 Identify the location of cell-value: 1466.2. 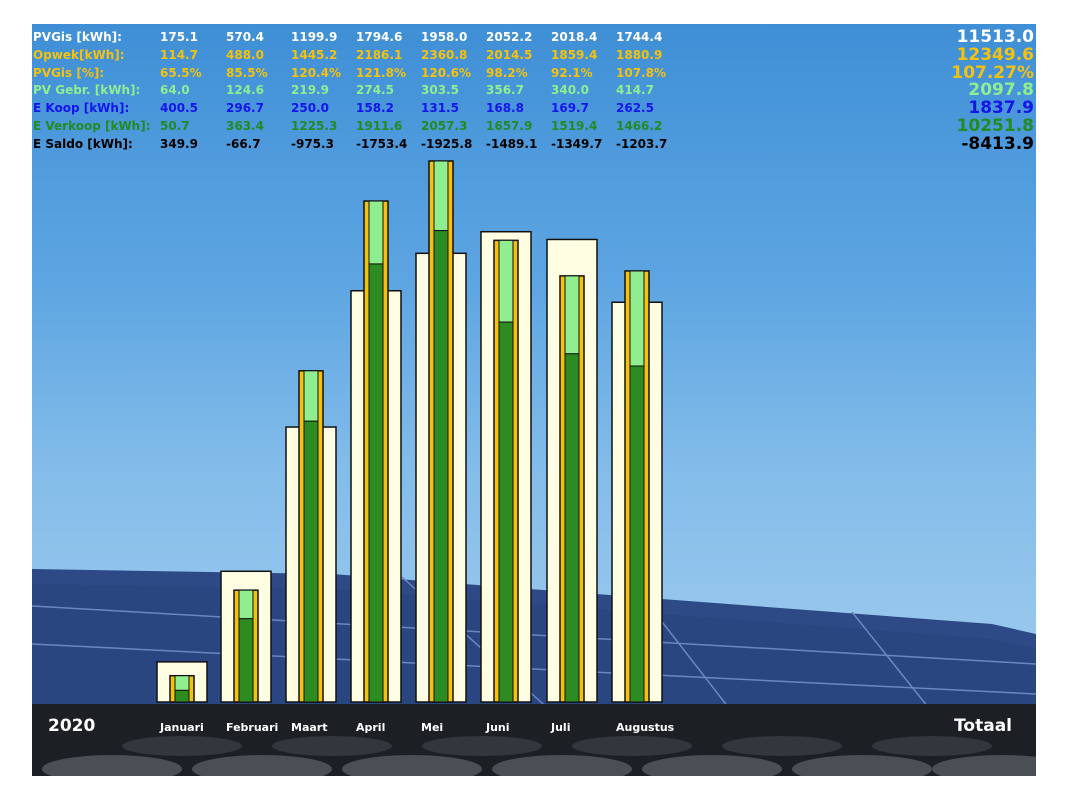
(639, 126).